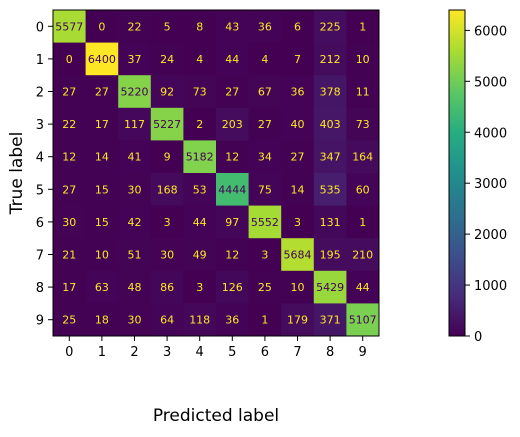 The width and height of the screenshot is (520, 437). I want to click on cell-value-label: 10, so click(102, 255).